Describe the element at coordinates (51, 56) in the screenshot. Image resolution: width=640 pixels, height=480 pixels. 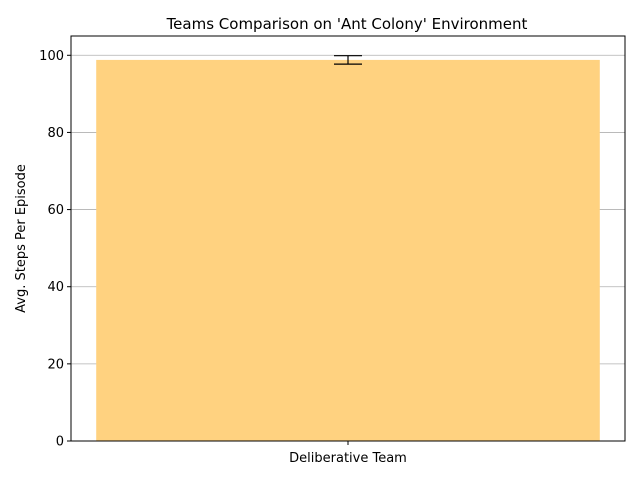
I see `y-tick-label: 100` at that location.